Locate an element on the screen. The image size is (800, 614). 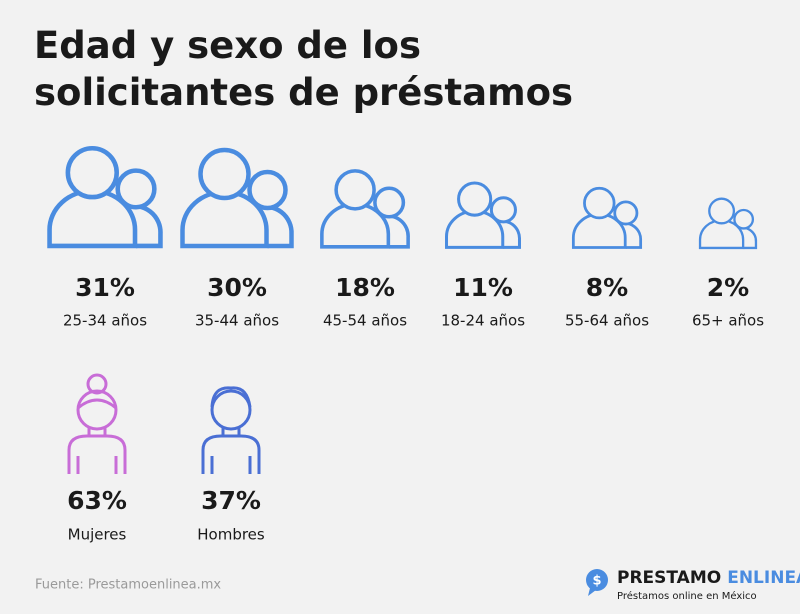
percent-label: 11% is located at coordinates (483, 287).